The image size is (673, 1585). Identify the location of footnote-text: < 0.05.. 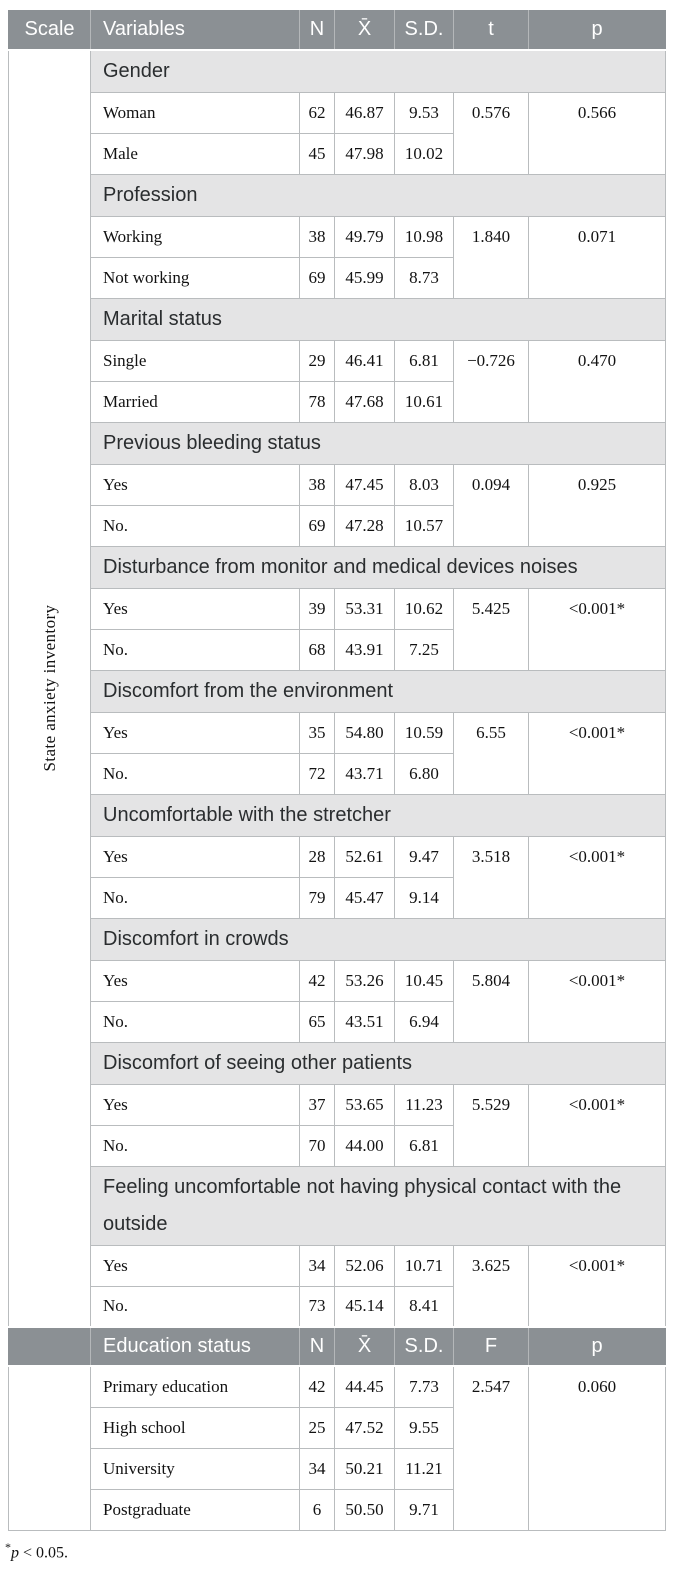
(44, 1552).